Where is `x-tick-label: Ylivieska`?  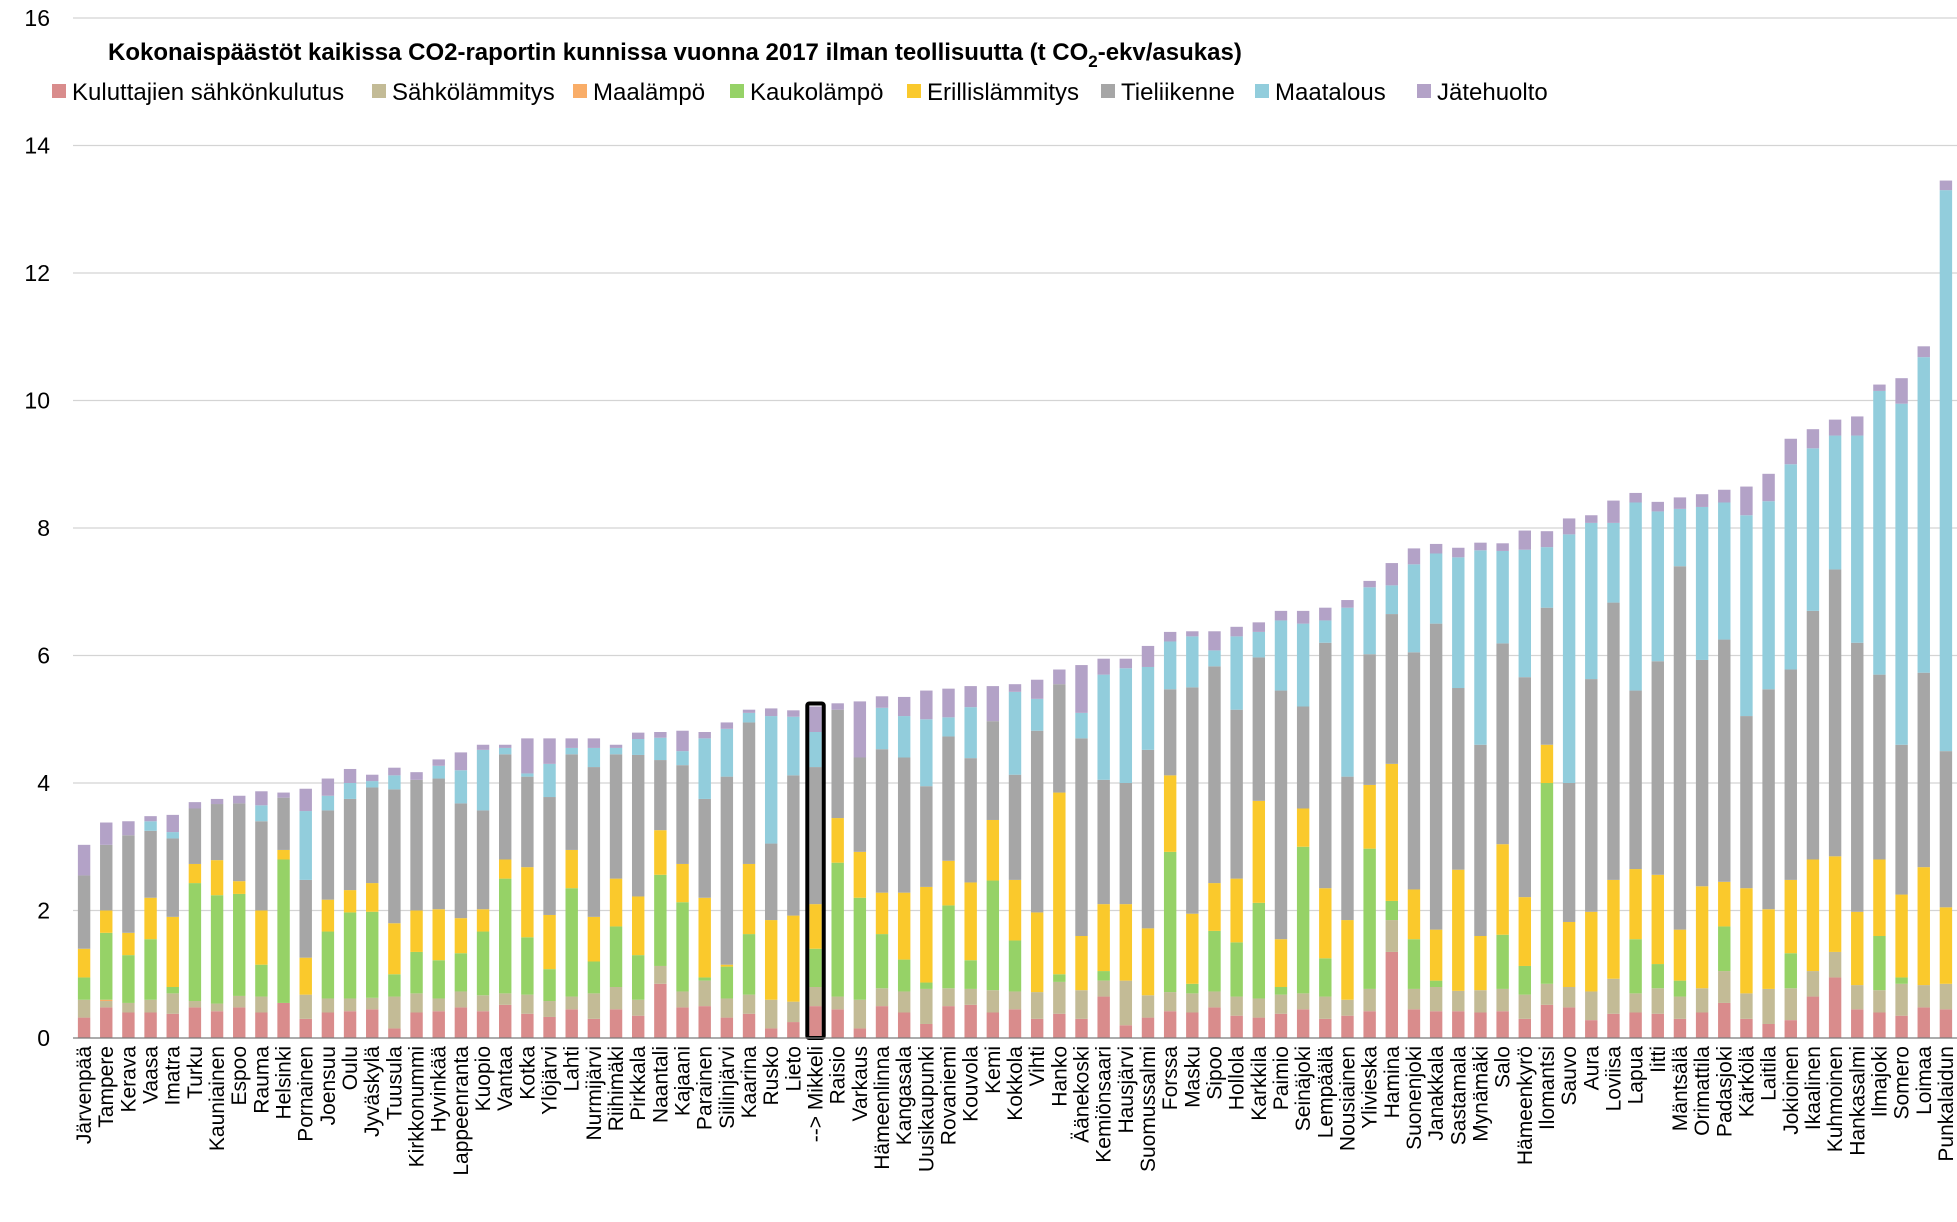
x-tick-label: Ylivieska is located at coordinates (1370, 1087).